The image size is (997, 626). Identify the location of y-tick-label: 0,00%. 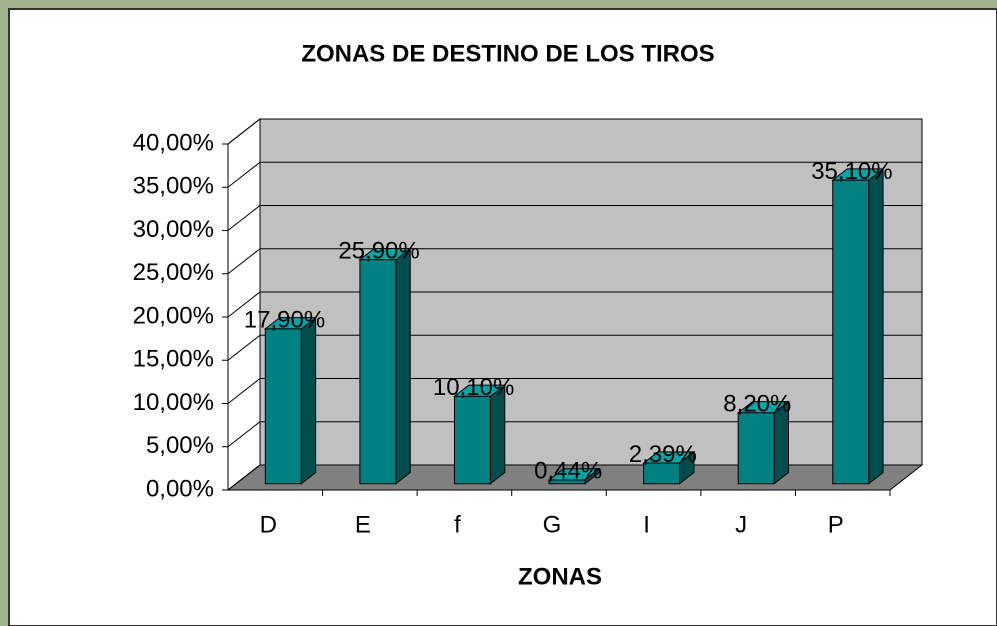
(180, 488).